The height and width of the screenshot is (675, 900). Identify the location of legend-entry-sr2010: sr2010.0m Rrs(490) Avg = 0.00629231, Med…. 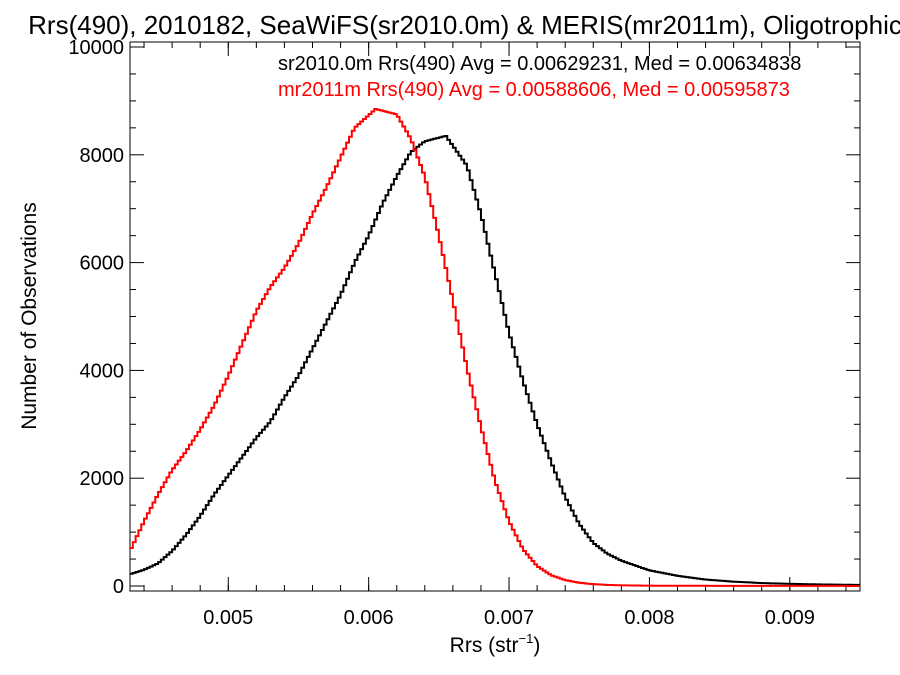
(539, 64).